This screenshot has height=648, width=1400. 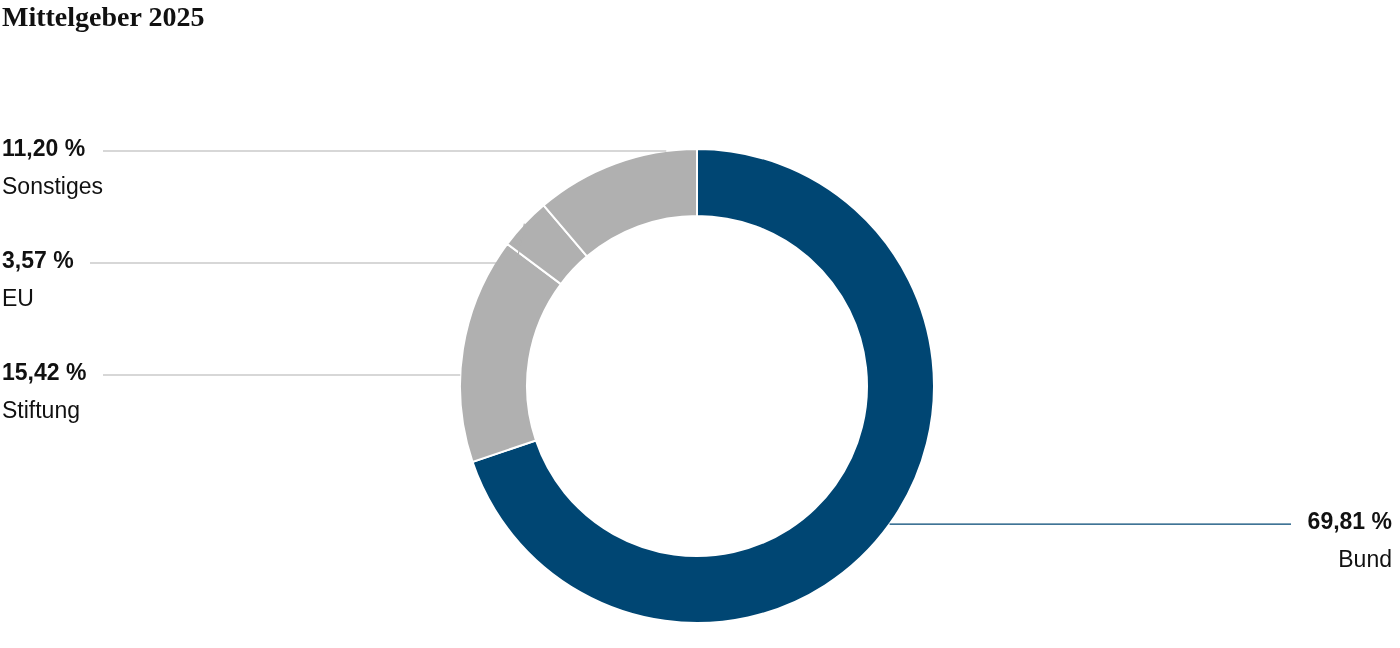 What do you see at coordinates (38, 260) in the screenshot?
I see `data-label: 3,57 %` at bounding box center [38, 260].